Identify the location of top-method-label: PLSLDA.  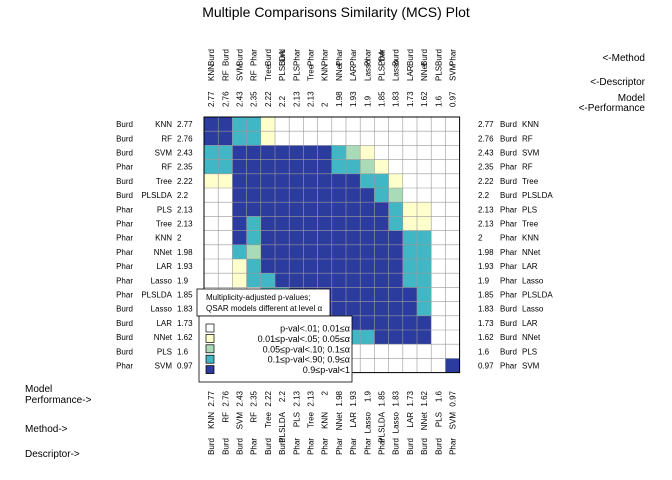
(282, 65).